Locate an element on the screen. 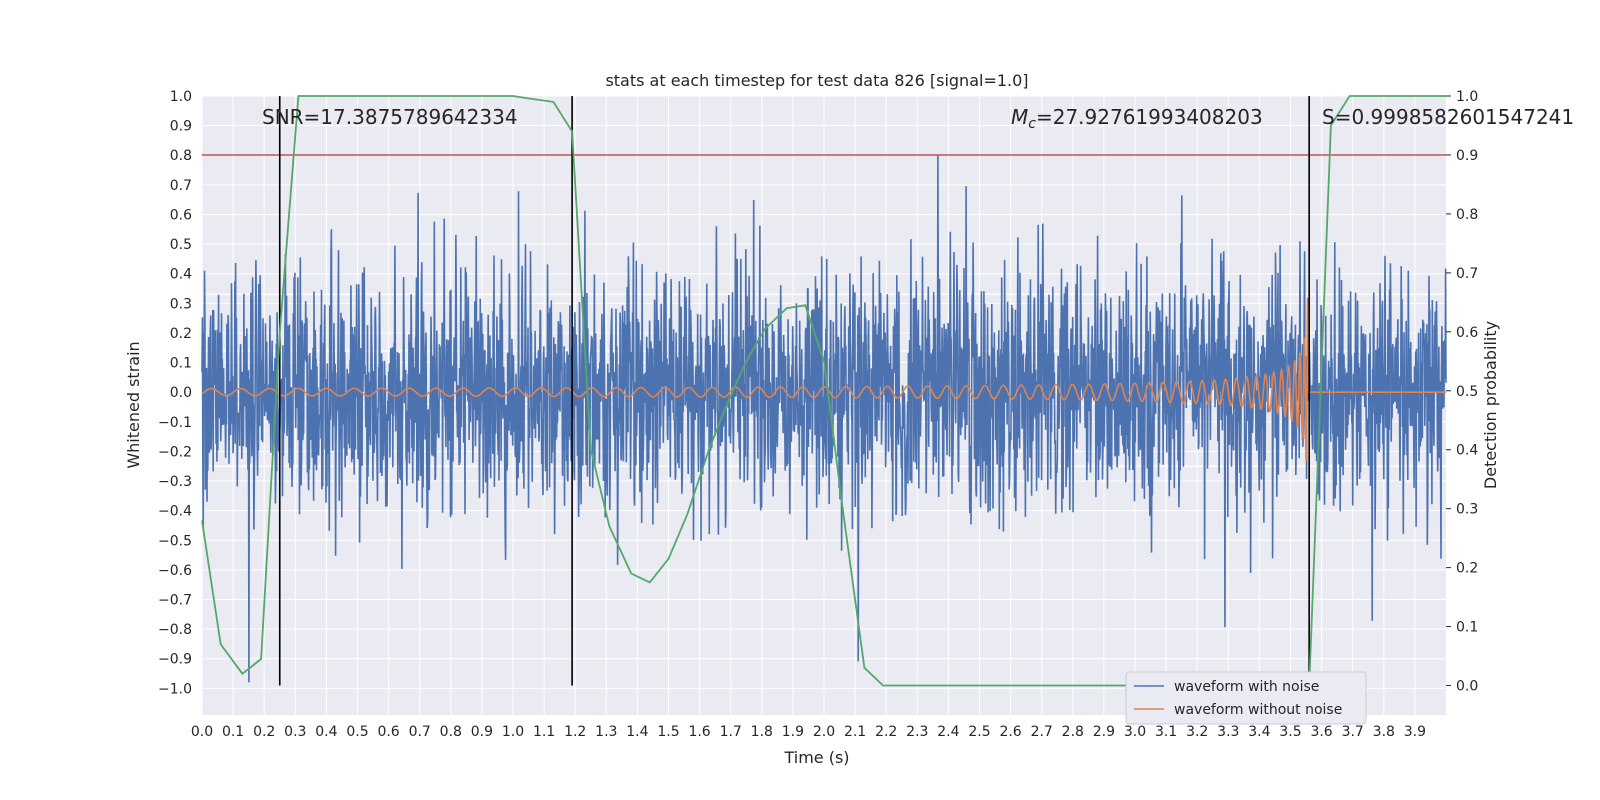 This screenshot has height=800, width=1600. x-tick-label: 1.4 is located at coordinates (637, 732).